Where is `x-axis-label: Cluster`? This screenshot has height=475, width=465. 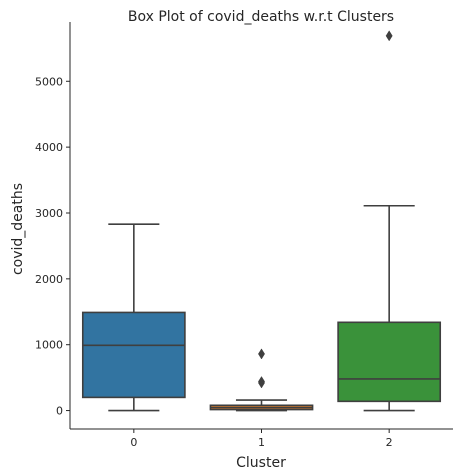
x-axis-label: Cluster is located at coordinates (261, 463).